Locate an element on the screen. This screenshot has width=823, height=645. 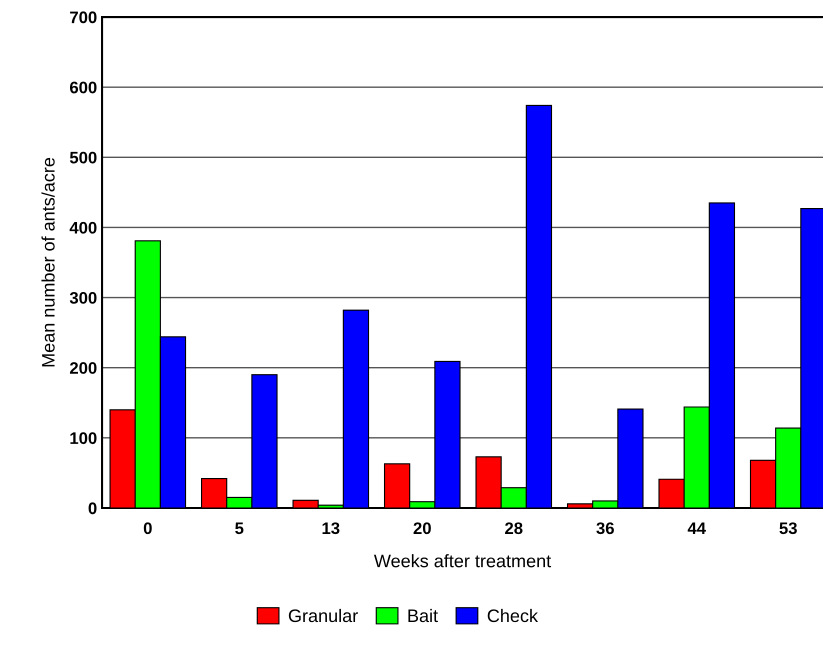
x-tick-label: 20 is located at coordinates (422, 528).